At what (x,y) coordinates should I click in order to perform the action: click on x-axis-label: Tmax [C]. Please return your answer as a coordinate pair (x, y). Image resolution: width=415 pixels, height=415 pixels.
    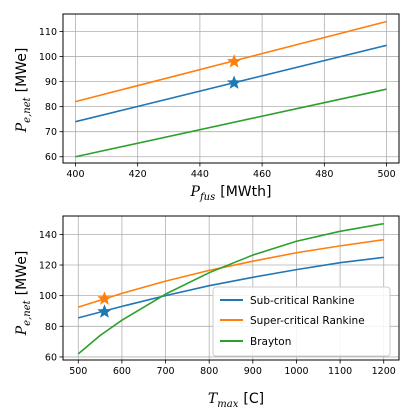
    Looking at the image, I should click on (236, 400).